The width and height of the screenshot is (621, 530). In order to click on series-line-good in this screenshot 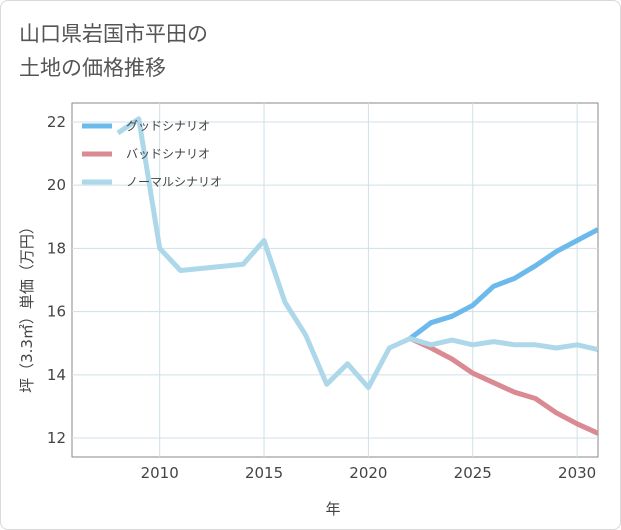, I will do `click(503, 284)`.